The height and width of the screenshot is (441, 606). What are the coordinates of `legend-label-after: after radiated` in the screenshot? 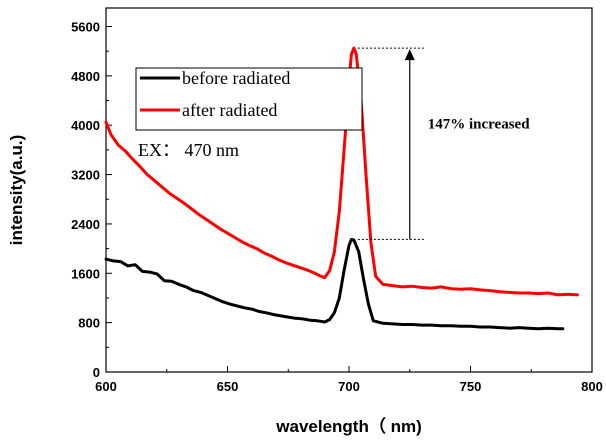 It's located at (229, 110).